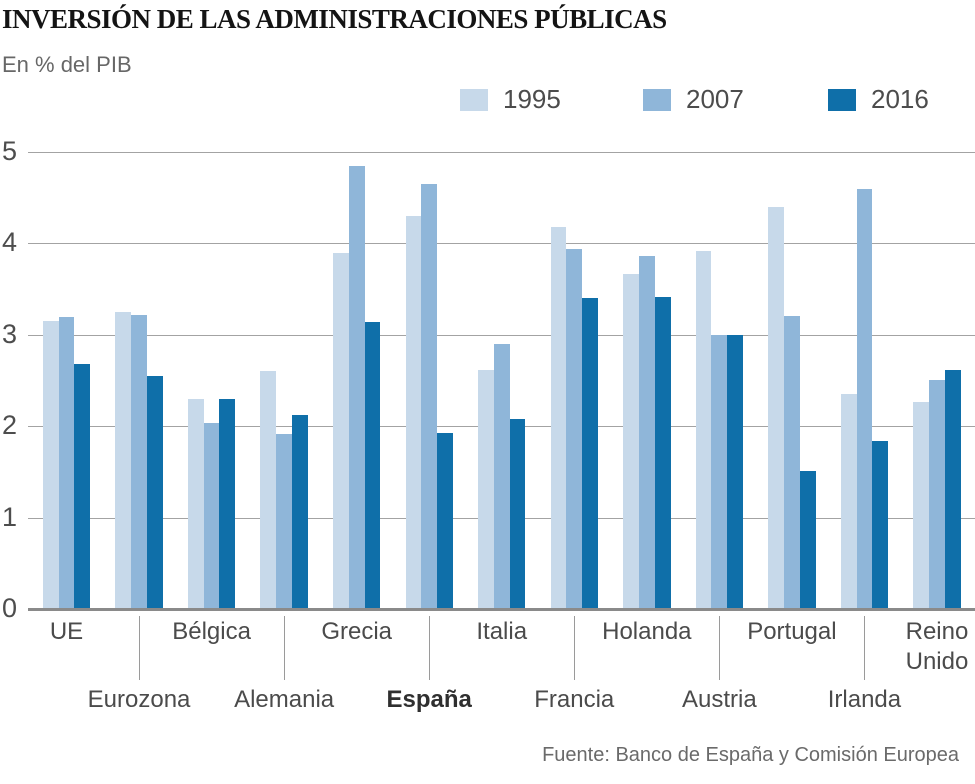 The image size is (975, 784). What do you see at coordinates (10, 242) in the screenshot?
I see `y-tick-label: 4` at bounding box center [10, 242].